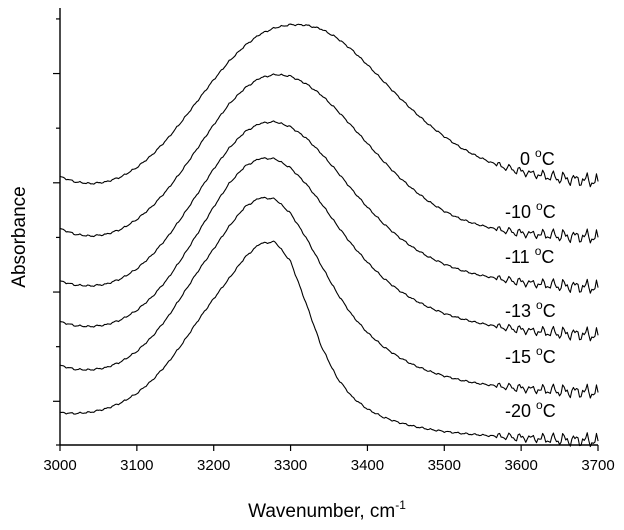 This screenshot has height=530, width=624. What do you see at coordinates (520, 357) in the screenshot?
I see `series-label-main-4: -15` at bounding box center [520, 357].